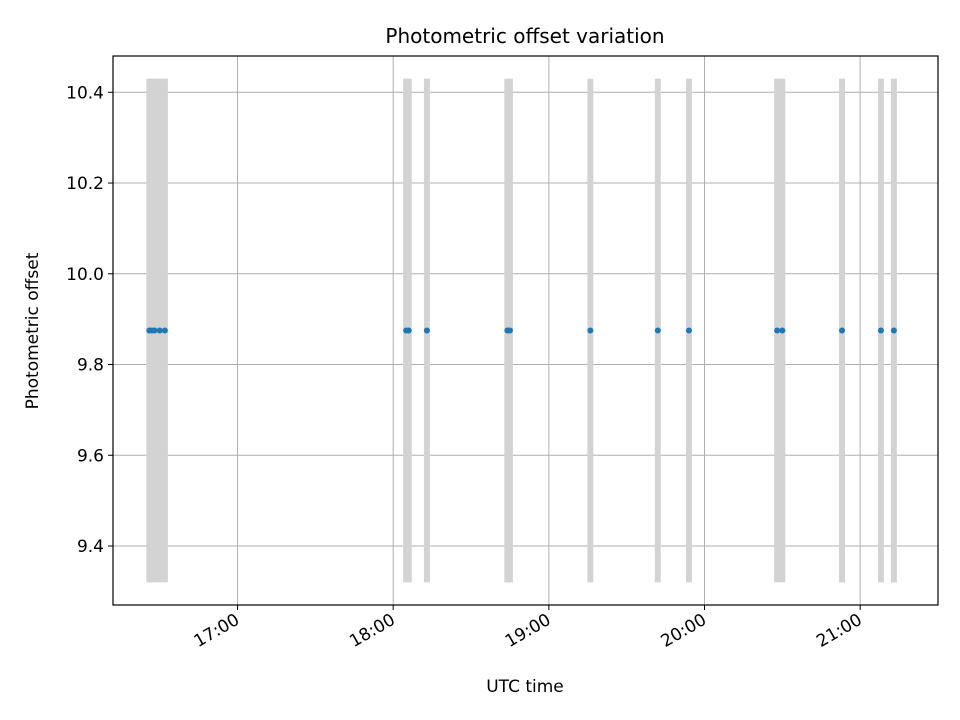  Describe the element at coordinates (85, 184) in the screenshot. I see `y-tick-label: 10.2` at that location.